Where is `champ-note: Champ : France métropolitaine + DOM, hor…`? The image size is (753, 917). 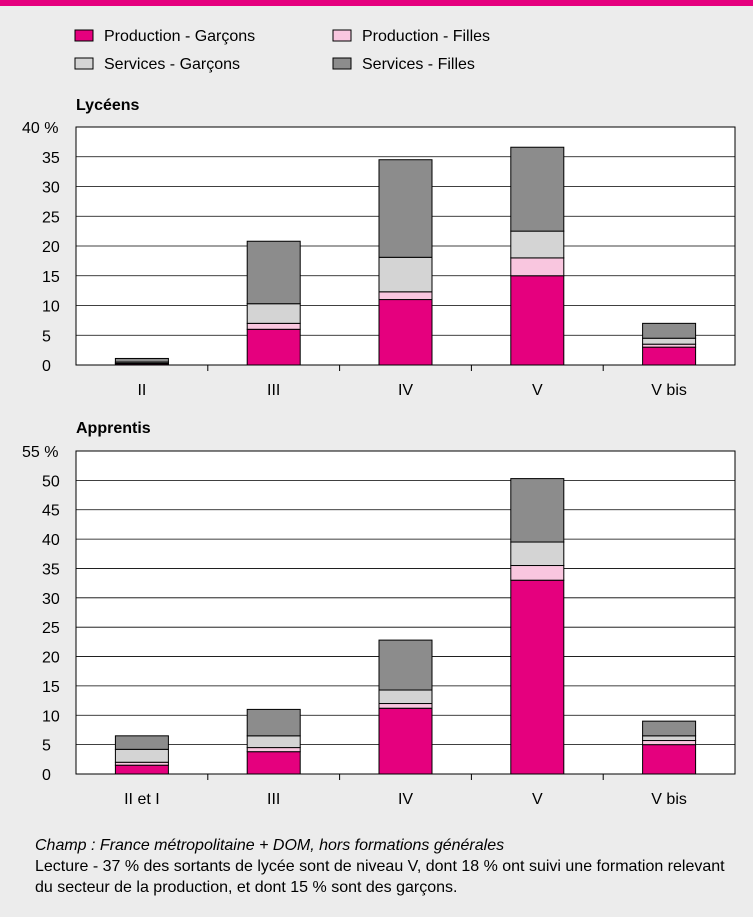 champ-note: Champ : France métropolitaine + DOM, hor… is located at coordinates (270, 845).